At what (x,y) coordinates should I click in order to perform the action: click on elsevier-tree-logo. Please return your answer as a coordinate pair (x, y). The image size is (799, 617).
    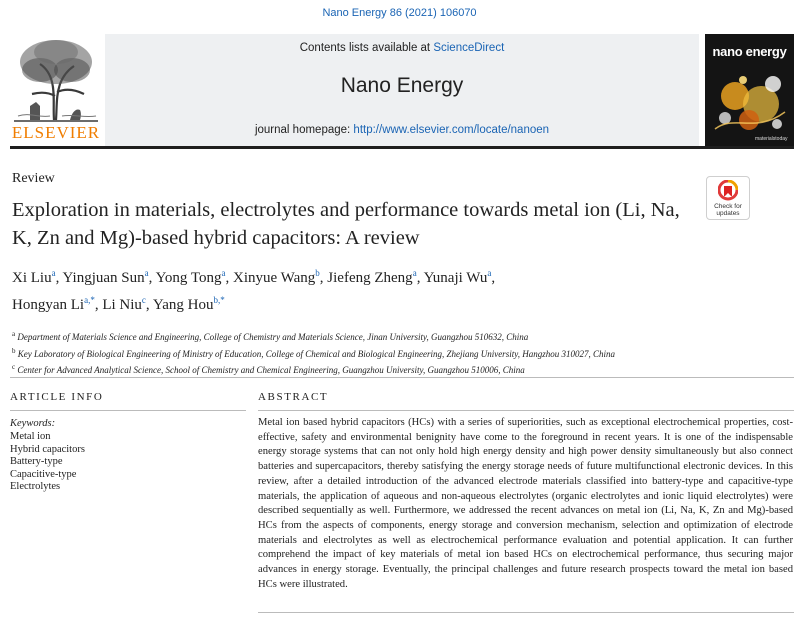
    Looking at the image, I should click on (56, 90).